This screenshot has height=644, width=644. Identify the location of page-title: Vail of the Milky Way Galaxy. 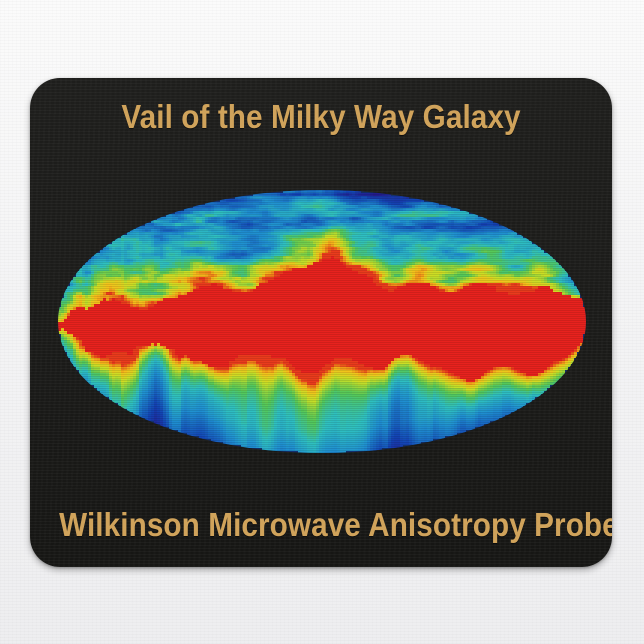
(321, 116).